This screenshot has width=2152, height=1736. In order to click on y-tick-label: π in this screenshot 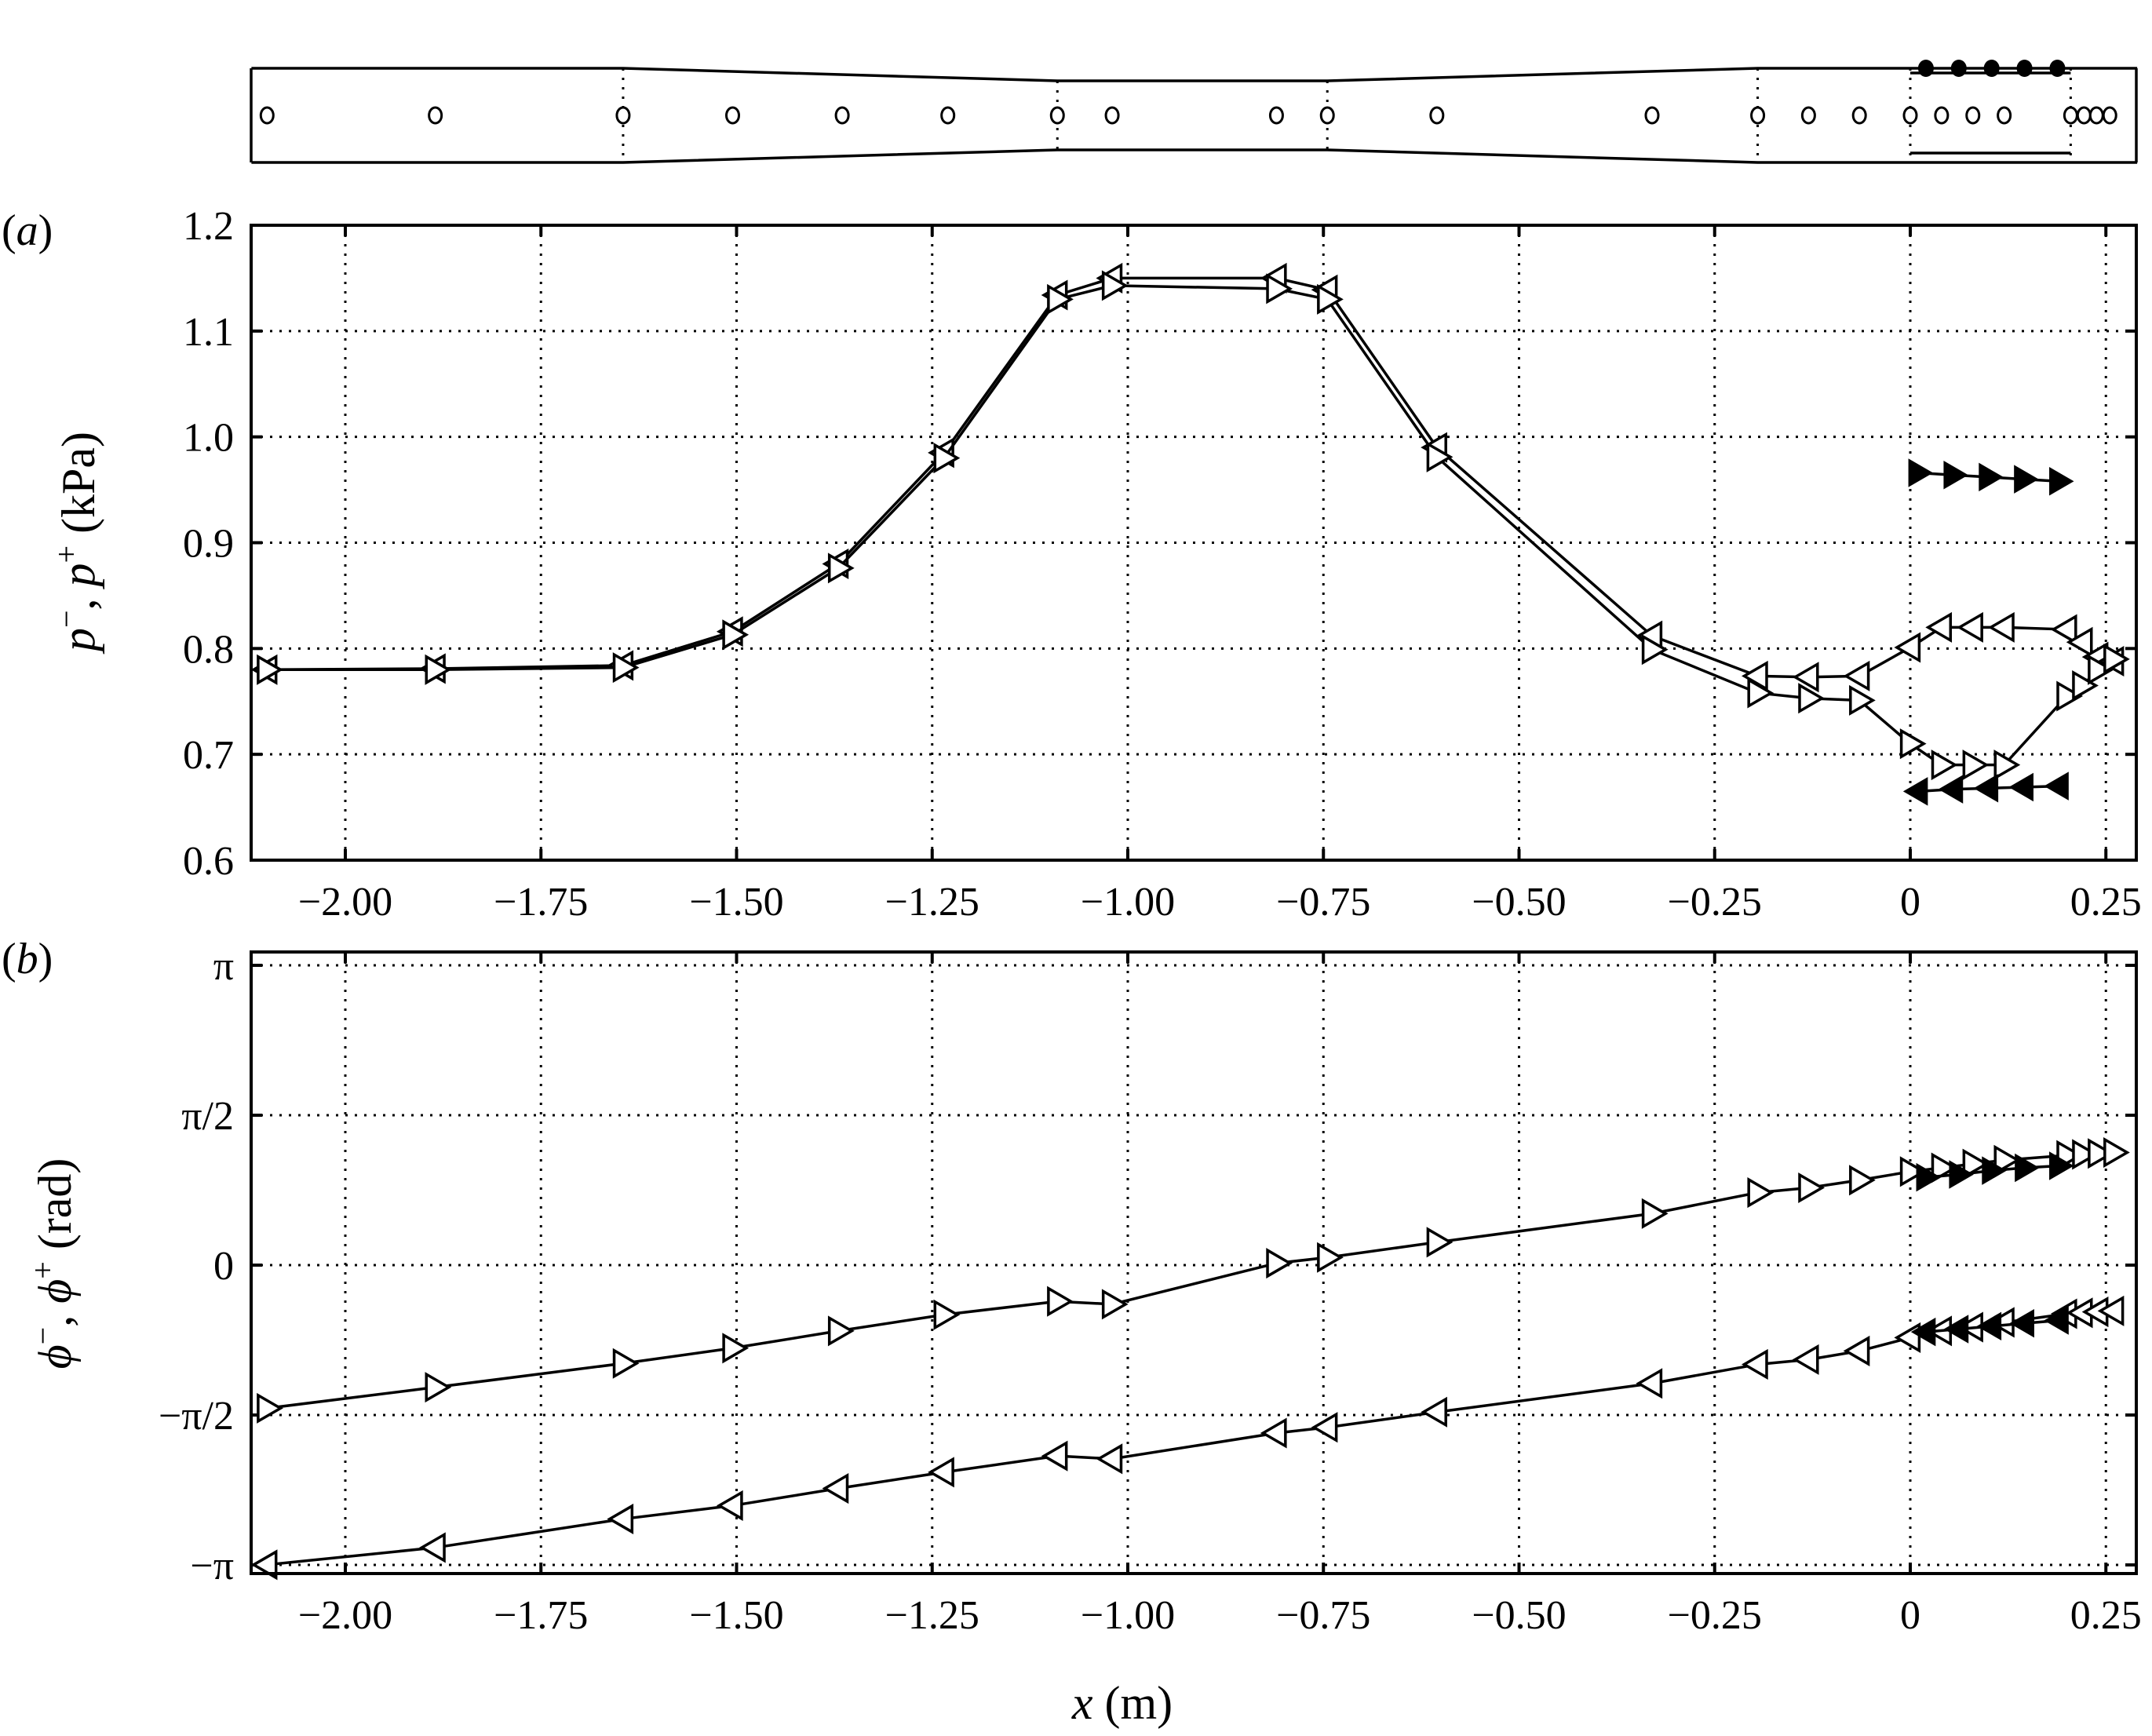, I will do `click(223, 966)`.